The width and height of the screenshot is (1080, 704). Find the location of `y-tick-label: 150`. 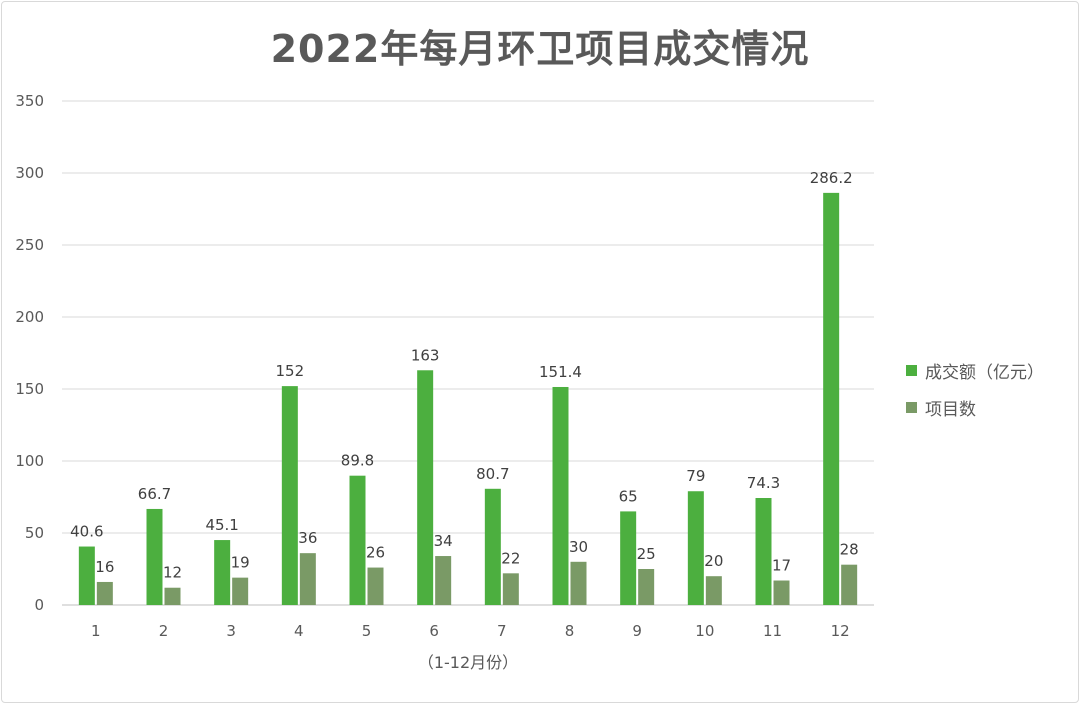

y-tick-label: 150 is located at coordinates (29, 389).